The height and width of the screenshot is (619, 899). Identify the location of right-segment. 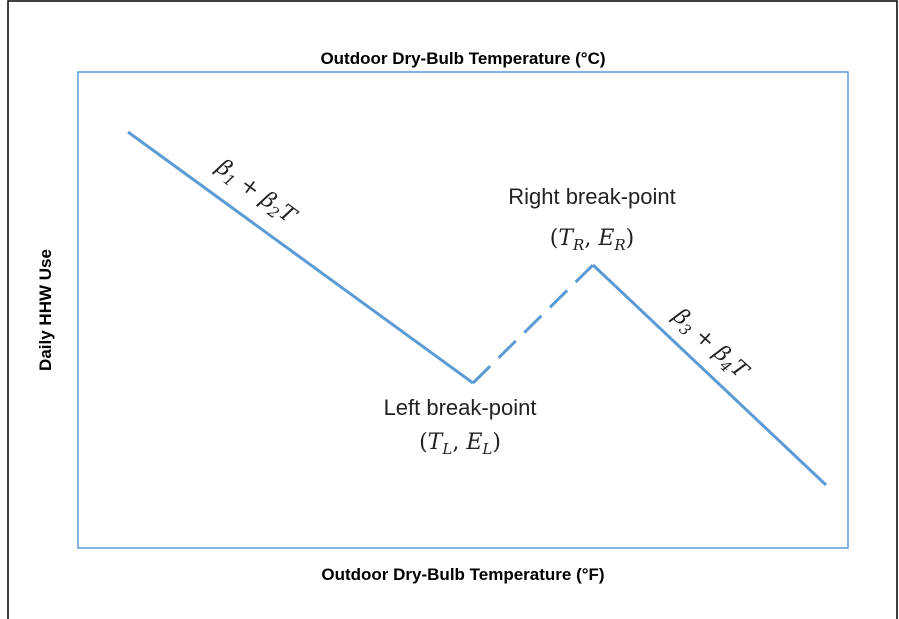
(709, 375).